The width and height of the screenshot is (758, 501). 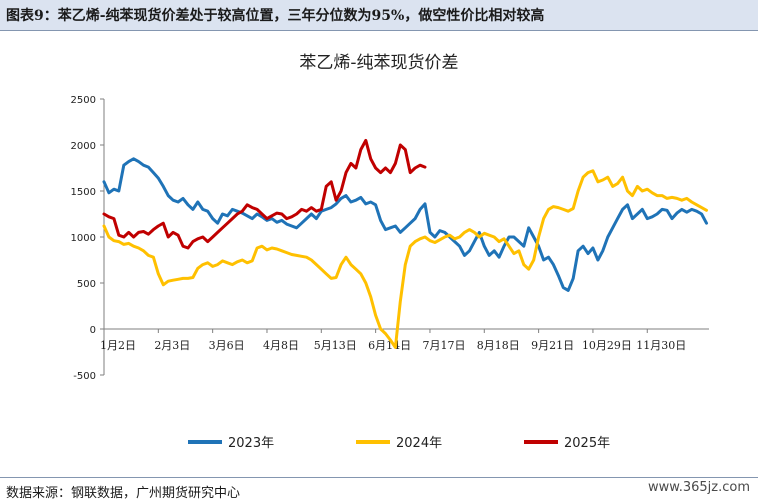 What do you see at coordinates (83, 238) in the screenshot?
I see `y-tick-label: 1000` at bounding box center [83, 238].